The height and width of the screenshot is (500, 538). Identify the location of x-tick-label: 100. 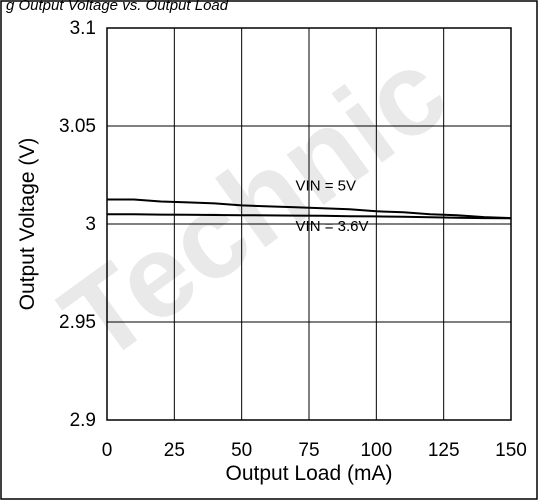
(376, 450).